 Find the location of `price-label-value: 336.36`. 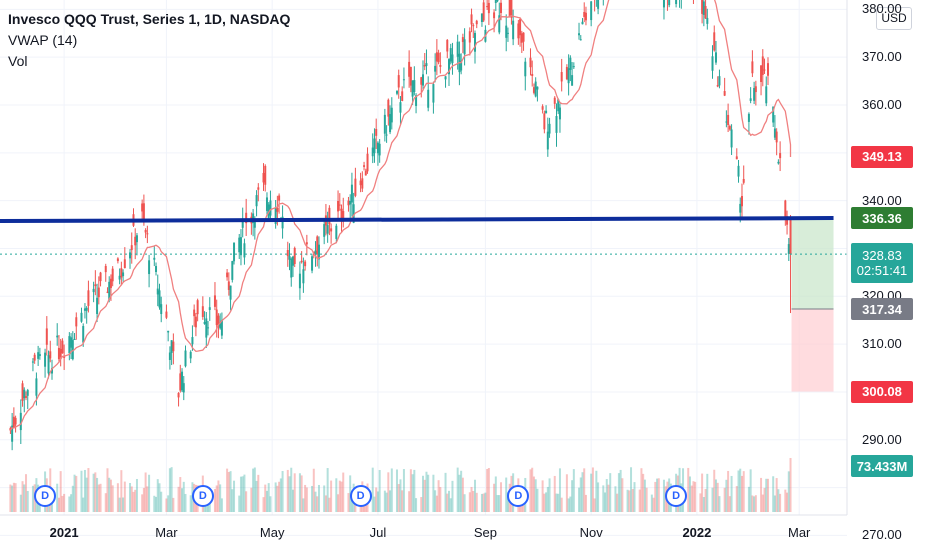

price-label-value: 336.36 is located at coordinates (882, 218).